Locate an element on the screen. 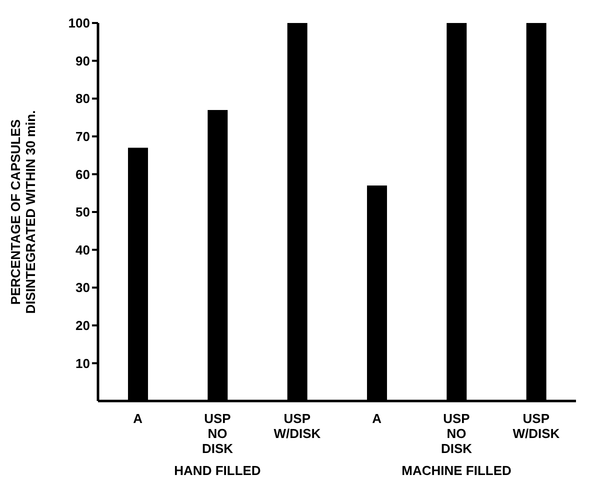 The width and height of the screenshot is (598, 498). y-tick-label: 90 is located at coordinates (83, 60).